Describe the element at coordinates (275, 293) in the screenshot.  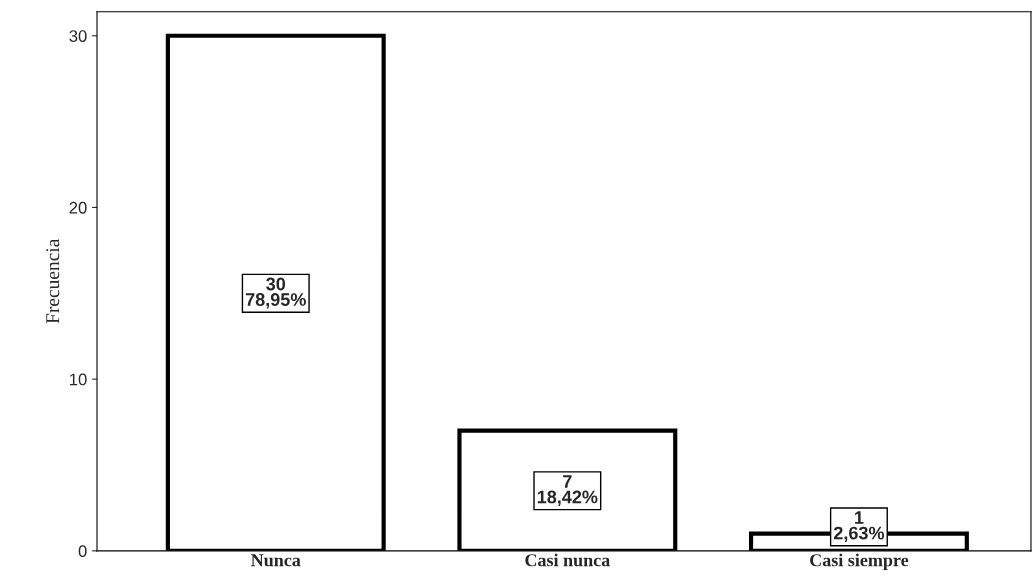
I see `data-label: 30 78,95%` at that location.